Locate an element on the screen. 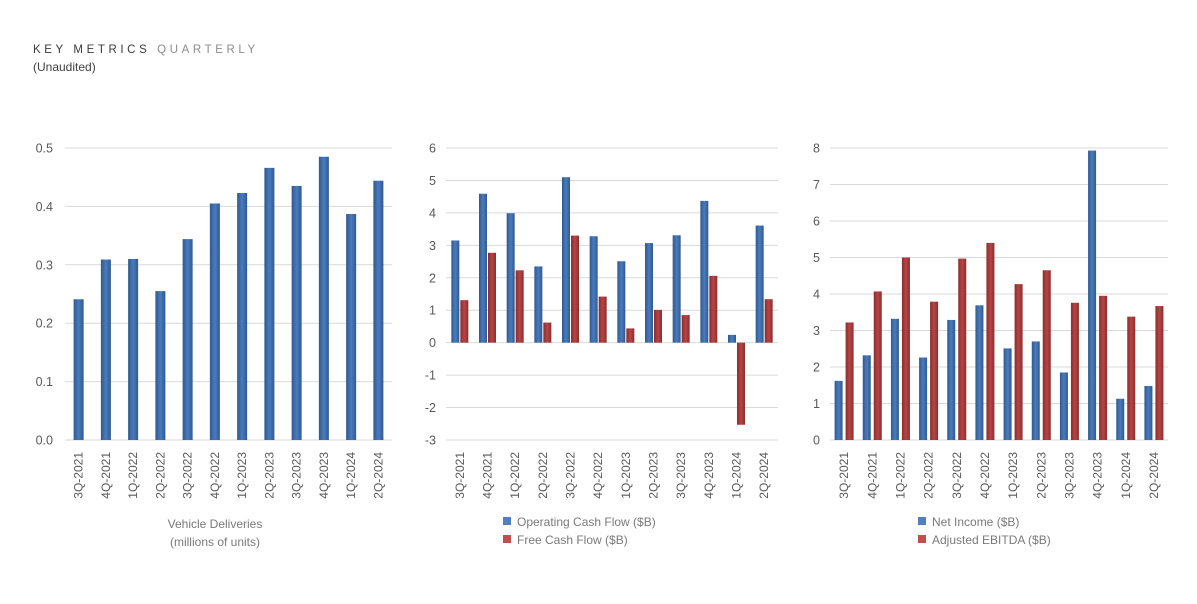 Image resolution: width=1197 pixels, height=604 pixels. bar-net-income-b-1q-2024 is located at coordinates (1120, 419).